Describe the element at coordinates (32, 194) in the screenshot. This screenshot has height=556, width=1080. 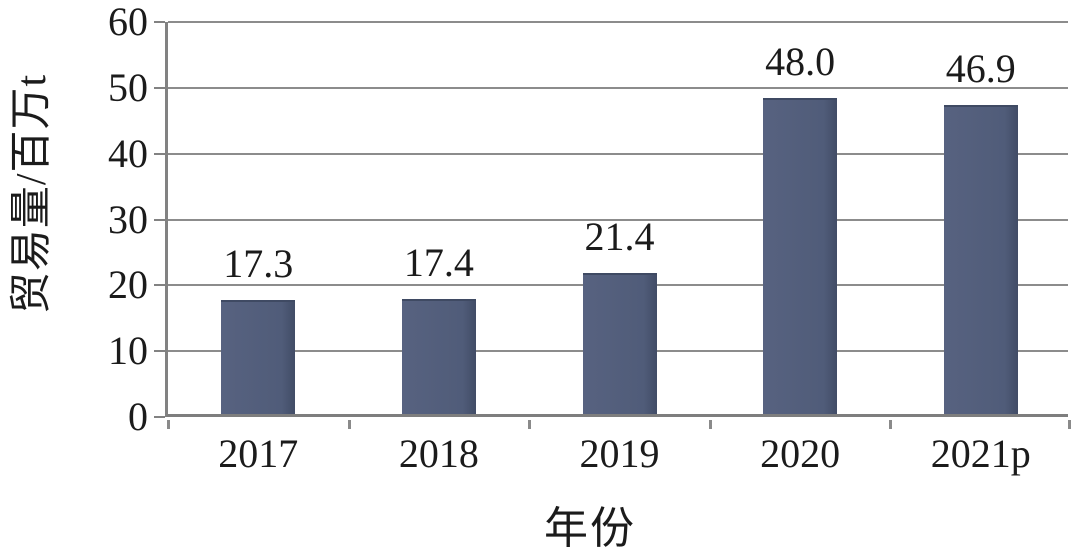
I see `y-axis-title: 贸易量/百万t` at that location.